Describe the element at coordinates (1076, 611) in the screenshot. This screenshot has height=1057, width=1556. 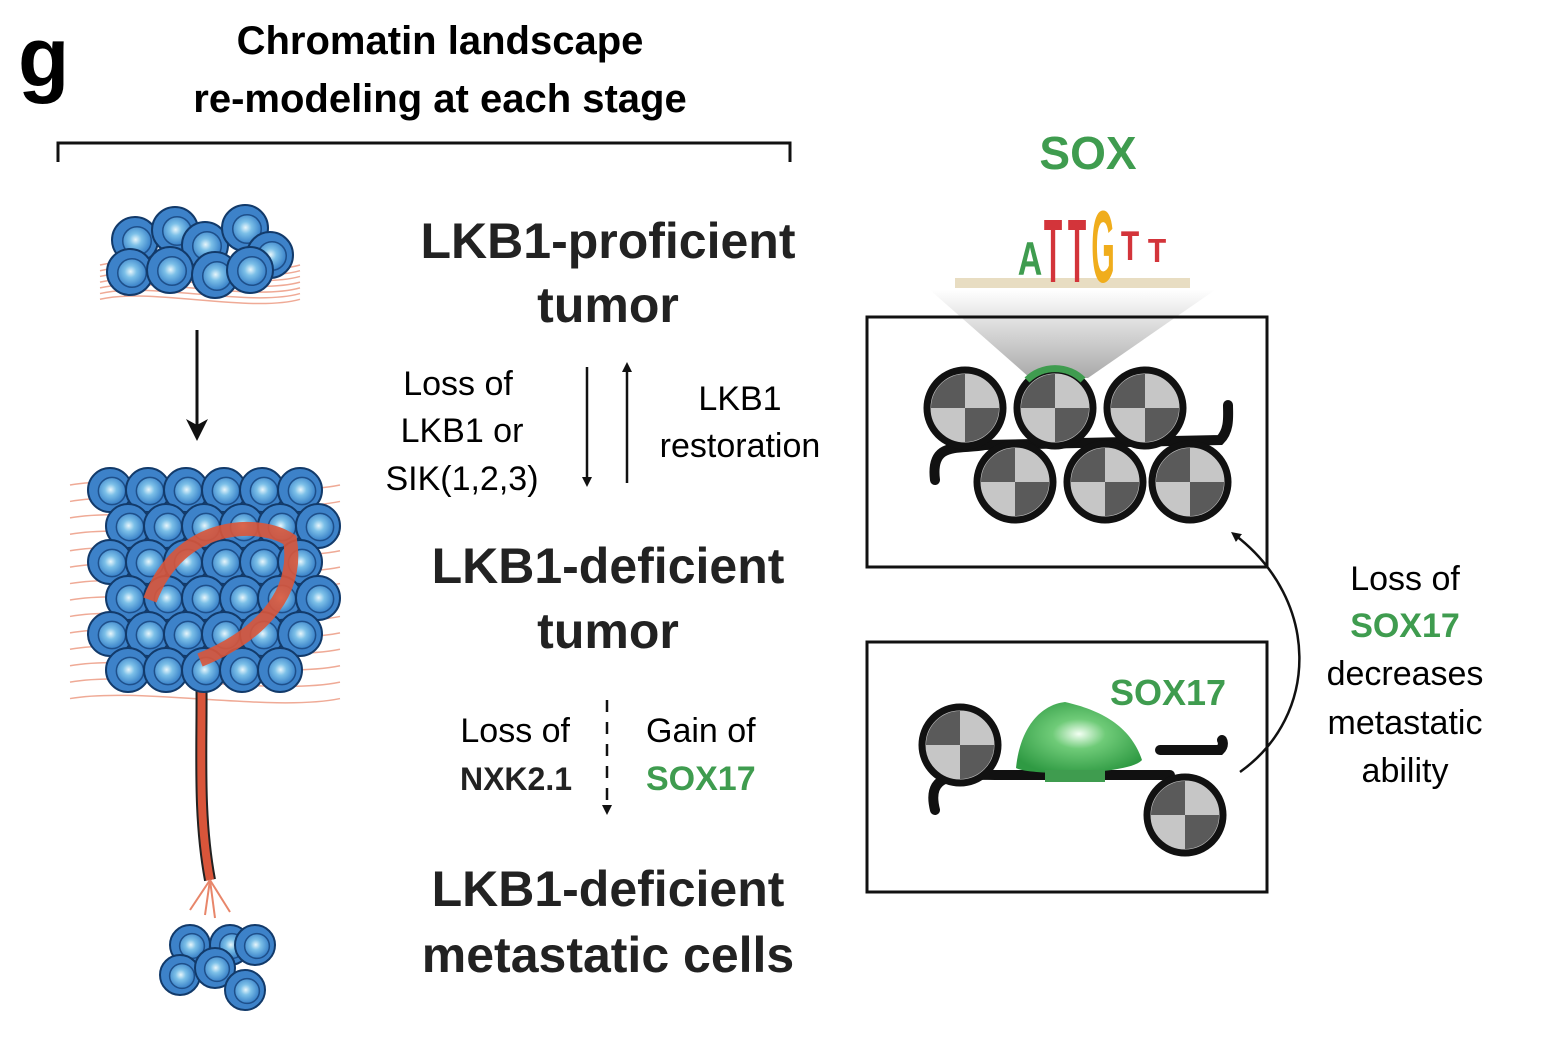
I see `nucleosomes` at that location.